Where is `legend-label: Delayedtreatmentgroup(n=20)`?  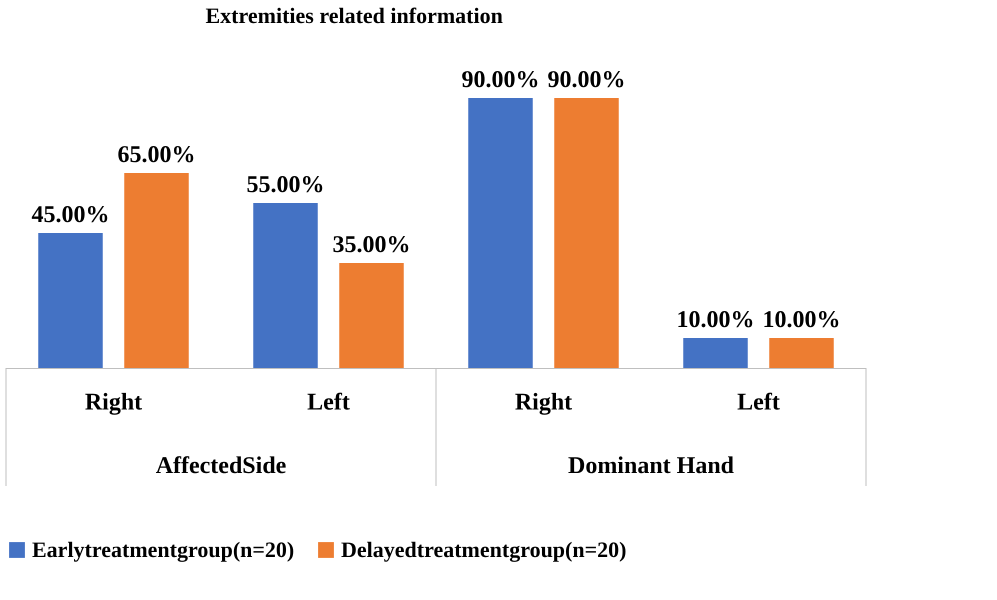
legend-label: Delayedtreatmentgroup(n=20) is located at coordinates (483, 549).